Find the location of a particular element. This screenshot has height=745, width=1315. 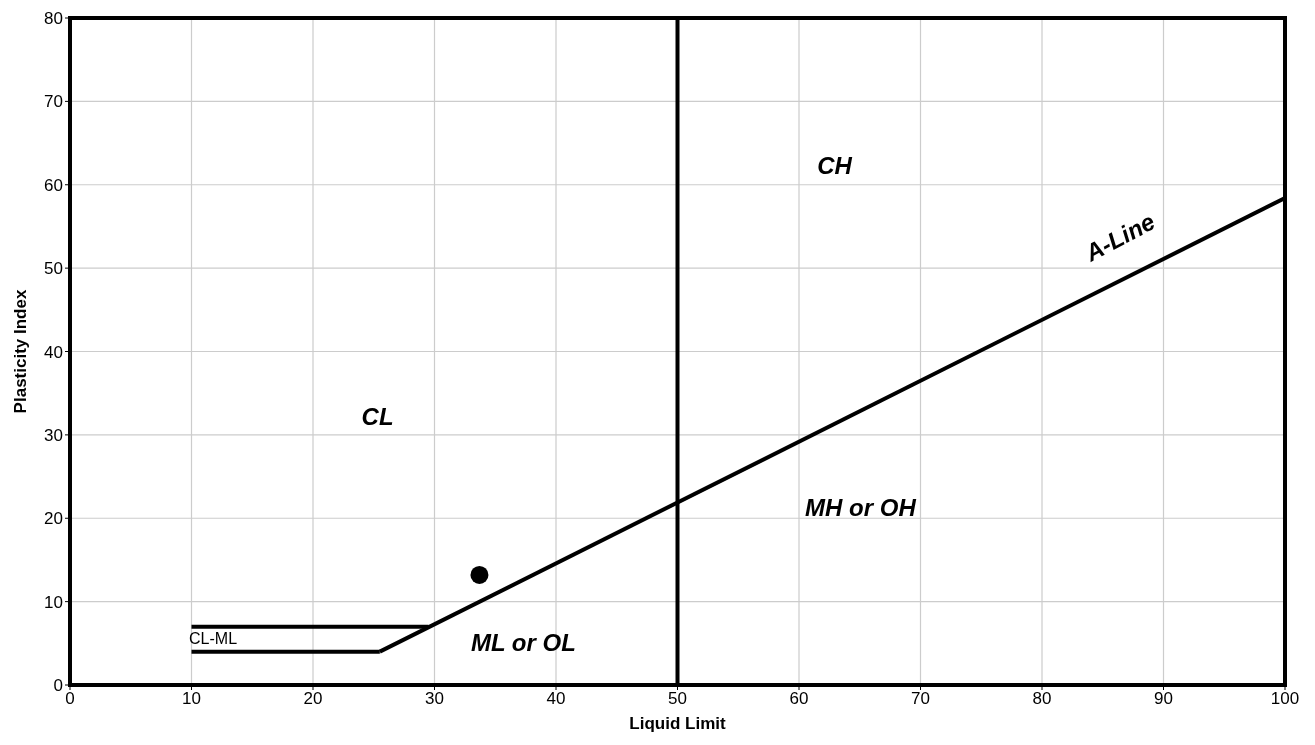

y-tick-label: 50 is located at coordinates (53, 269).